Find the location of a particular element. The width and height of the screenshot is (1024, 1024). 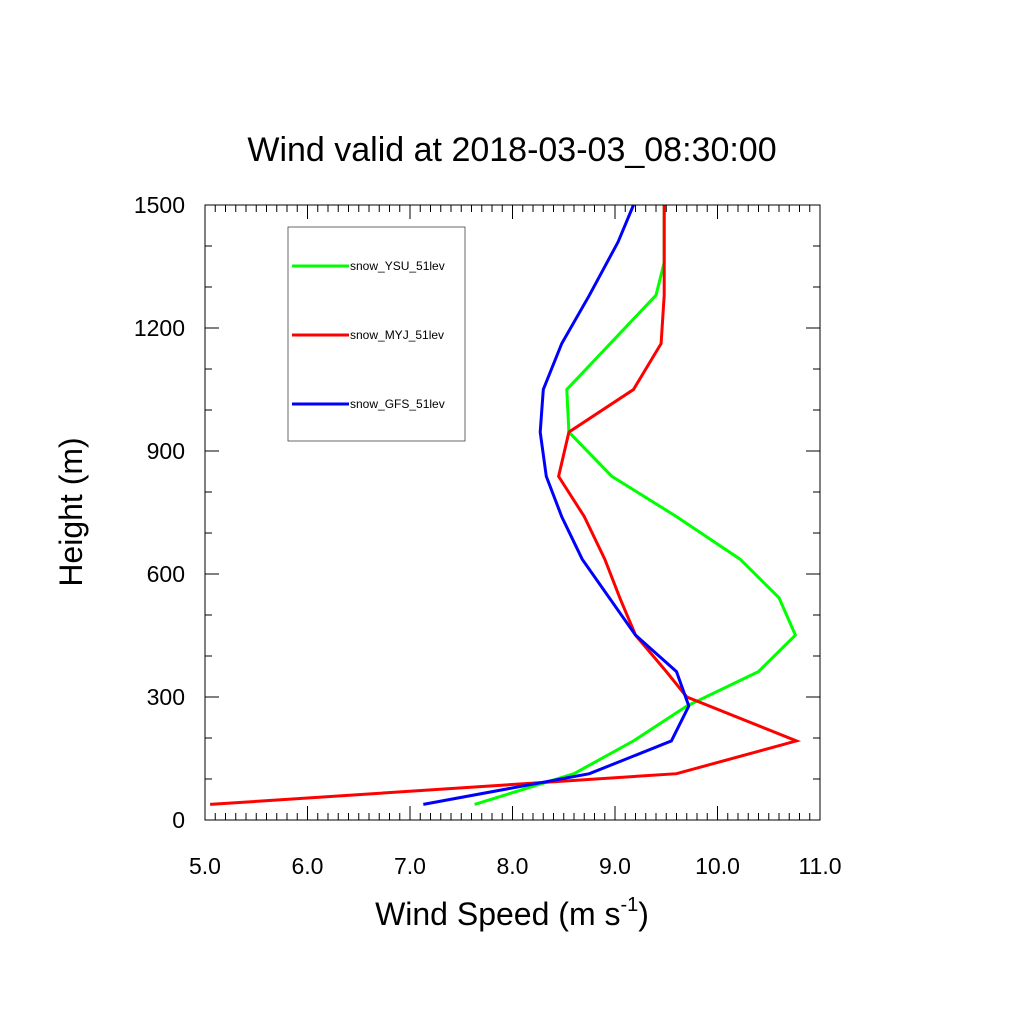

y-tick-label: 1200 is located at coordinates (159, 328).